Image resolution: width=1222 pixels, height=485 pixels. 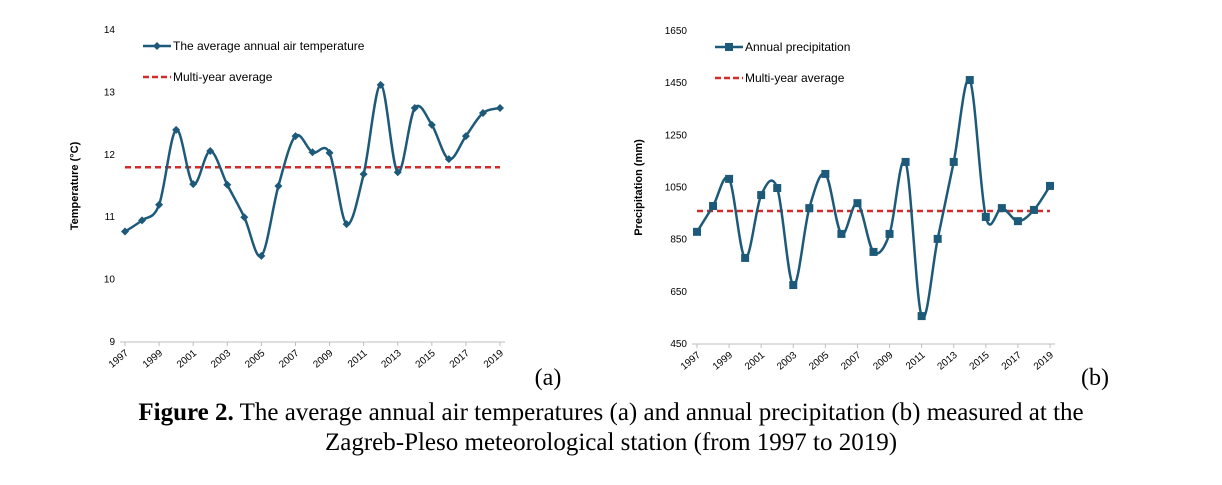 What do you see at coordinates (676, 188) in the screenshot?
I see `y-tick-label: 1050` at bounding box center [676, 188].